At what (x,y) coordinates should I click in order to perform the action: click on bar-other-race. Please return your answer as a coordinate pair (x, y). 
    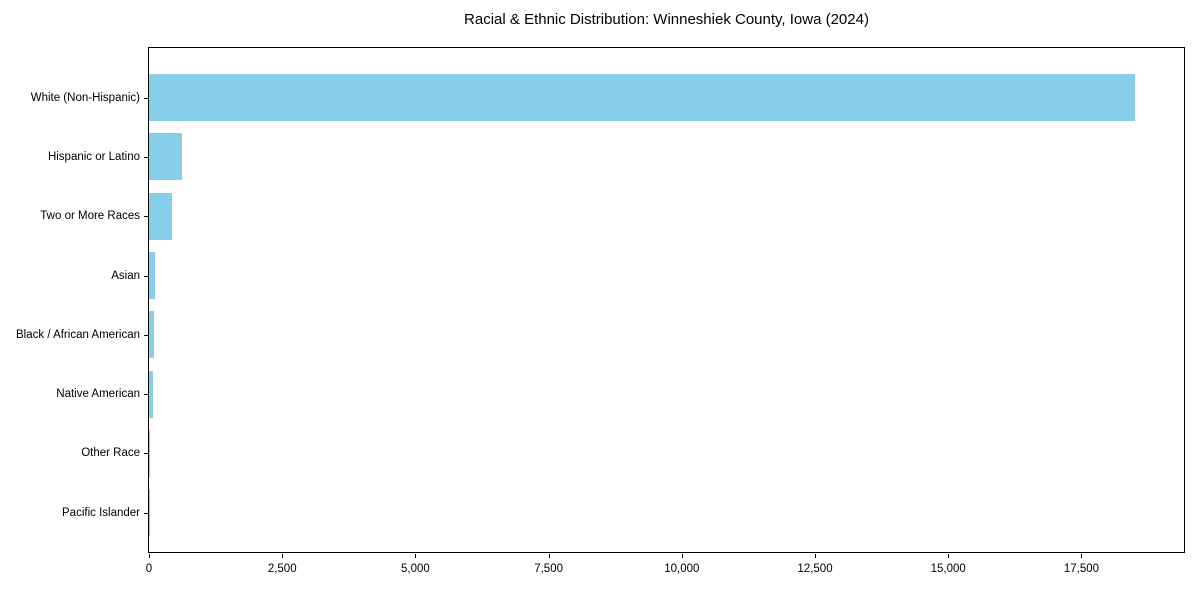
    Looking at the image, I should click on (150, 453).